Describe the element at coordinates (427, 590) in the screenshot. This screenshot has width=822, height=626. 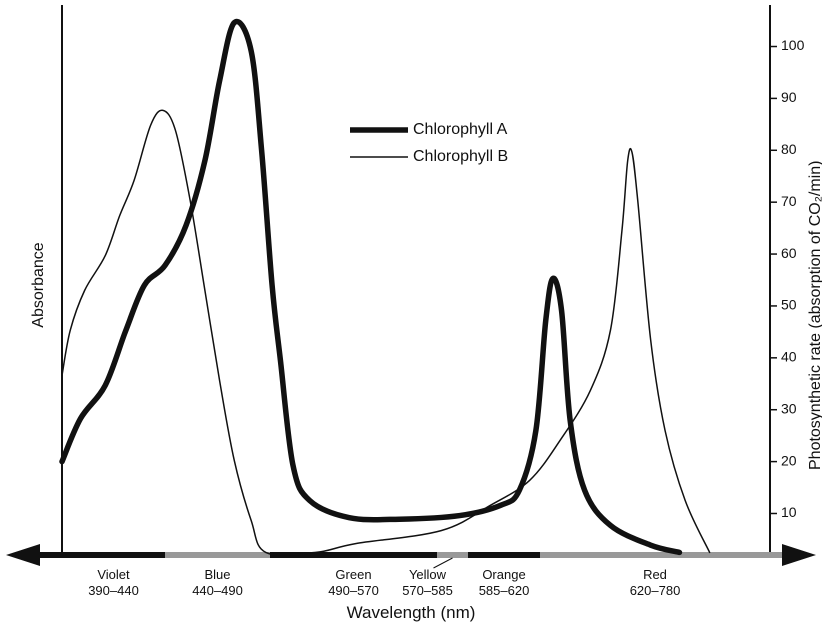
I see `band-range: 570–585` at that location.